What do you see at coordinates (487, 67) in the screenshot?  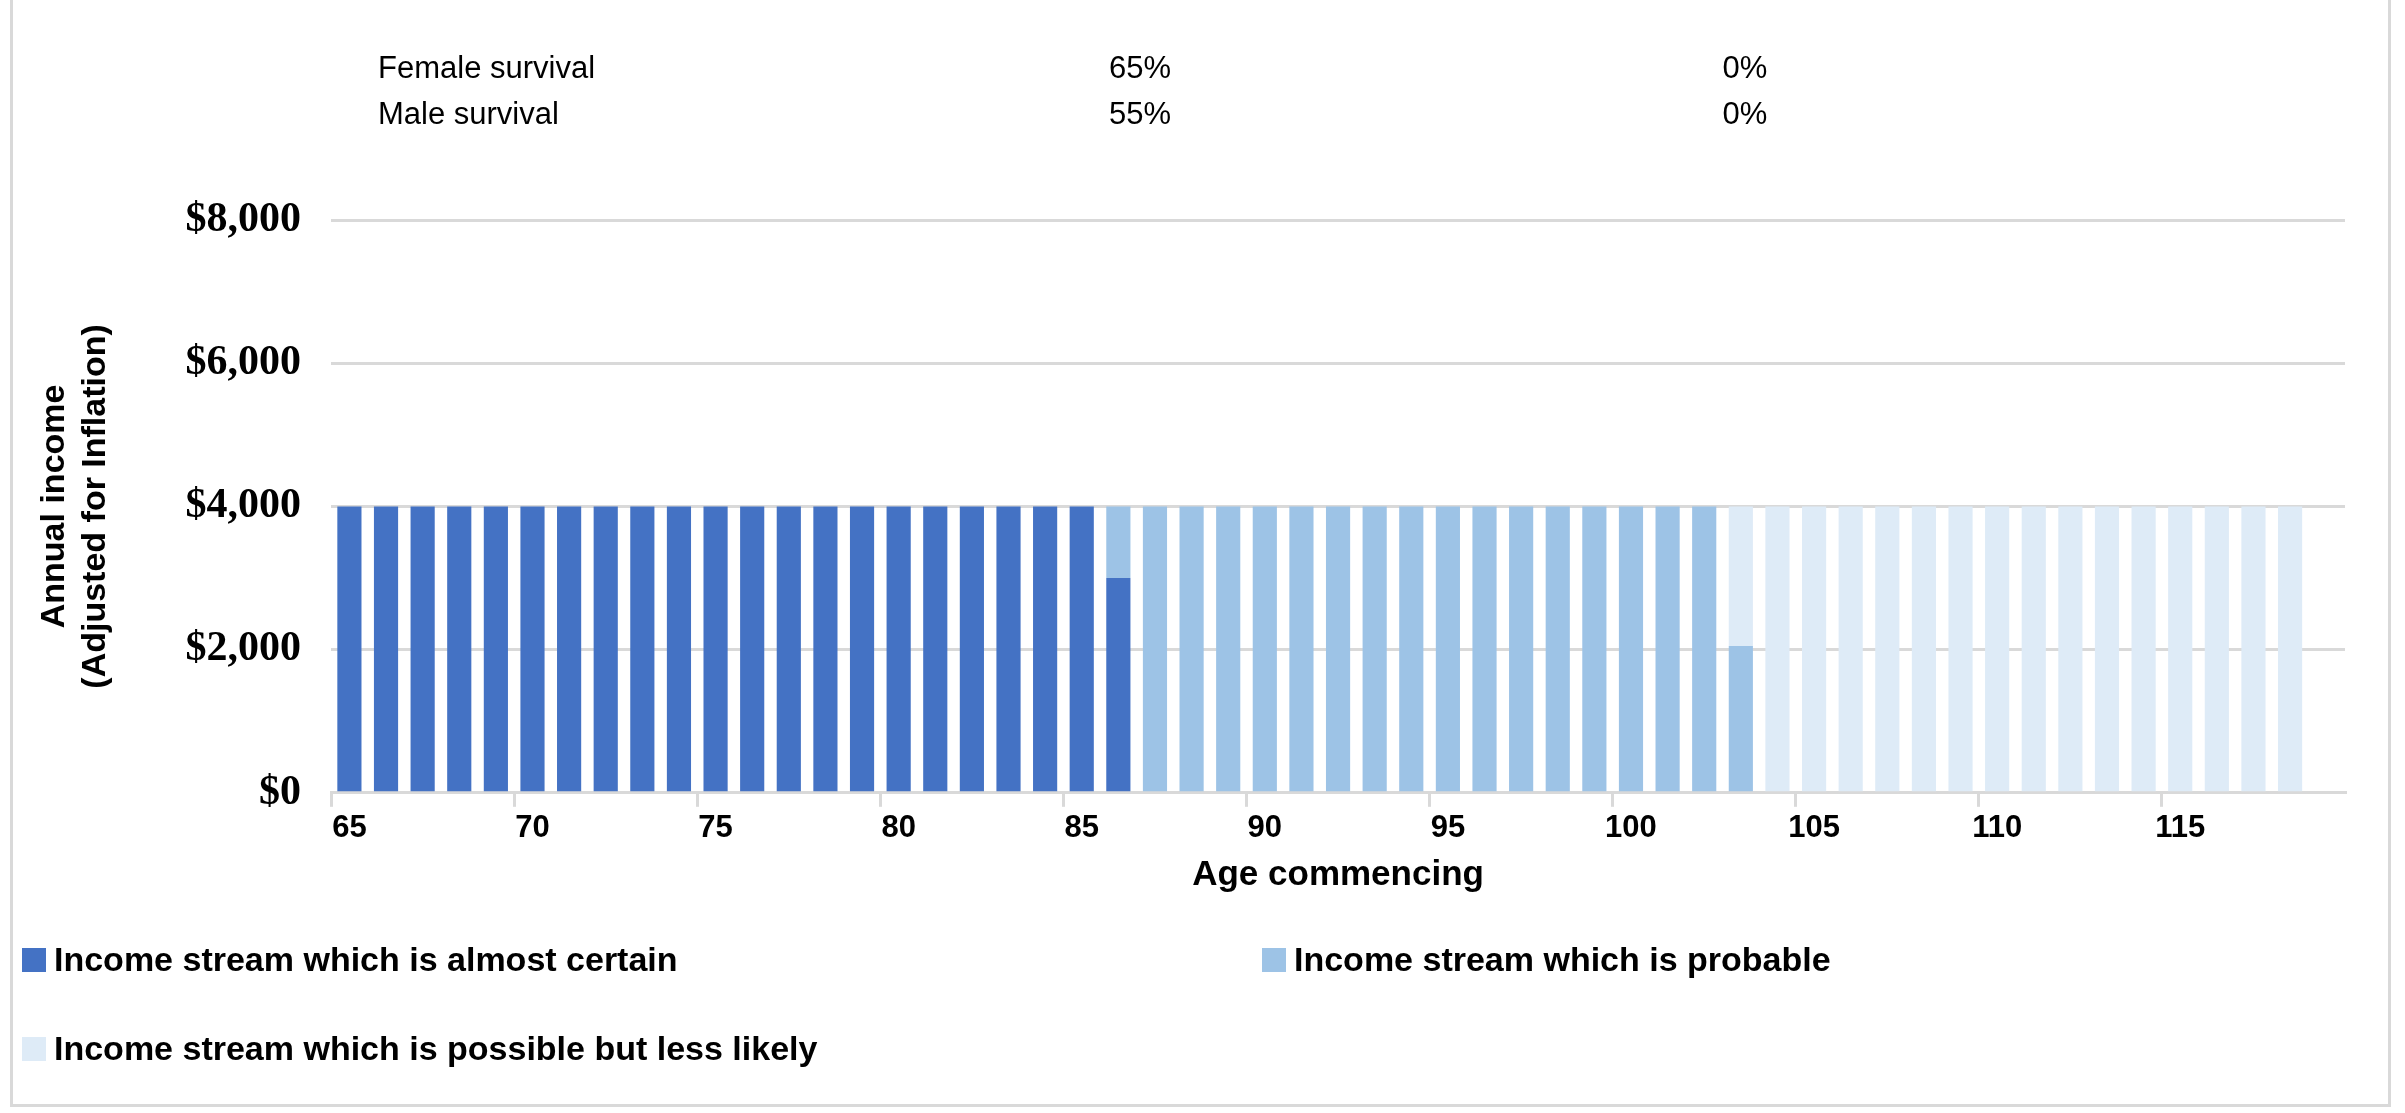 I see `text: Female survival` at bounding box center [487, 67].